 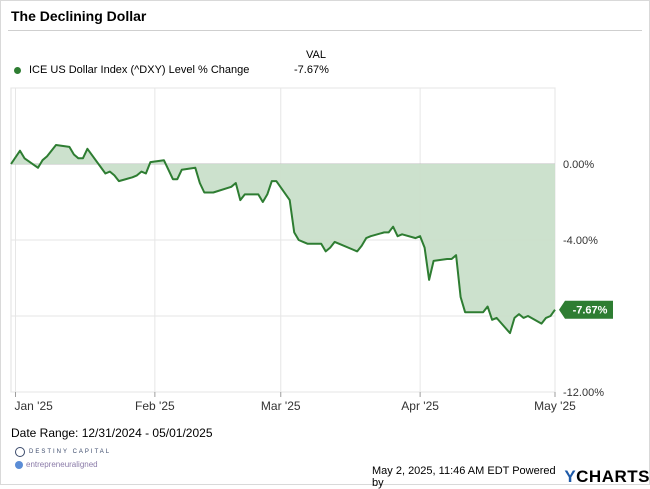 I want to click on destiny-capital-logo: DESTINY CAPITAL, so click(x=63, y=452).